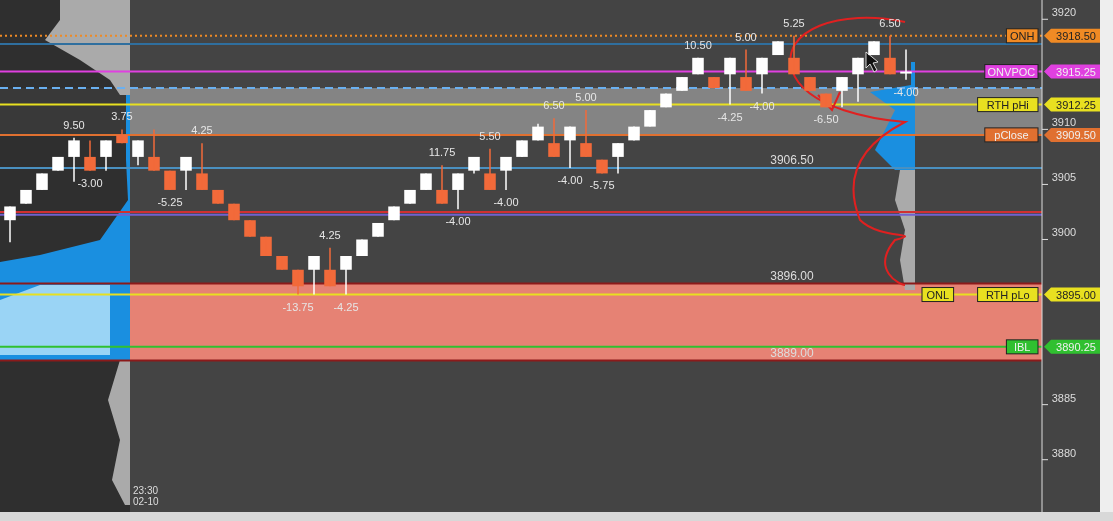 The width and height of the screenshot is (1113, 521). Describe the element at coordinates (792, 275) in the screenshot. I see `ref-line-label: 3896.00` at that location.